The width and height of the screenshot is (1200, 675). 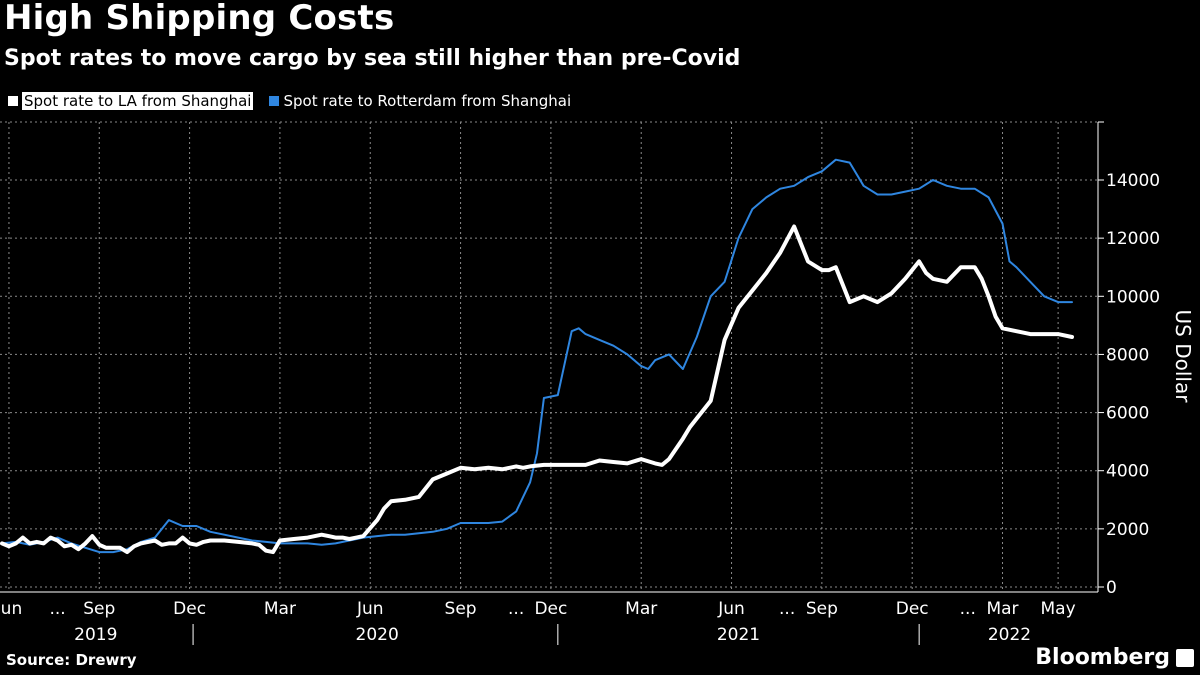 I want to click on y-tick-label: 0, so click(x=1111, y=588).